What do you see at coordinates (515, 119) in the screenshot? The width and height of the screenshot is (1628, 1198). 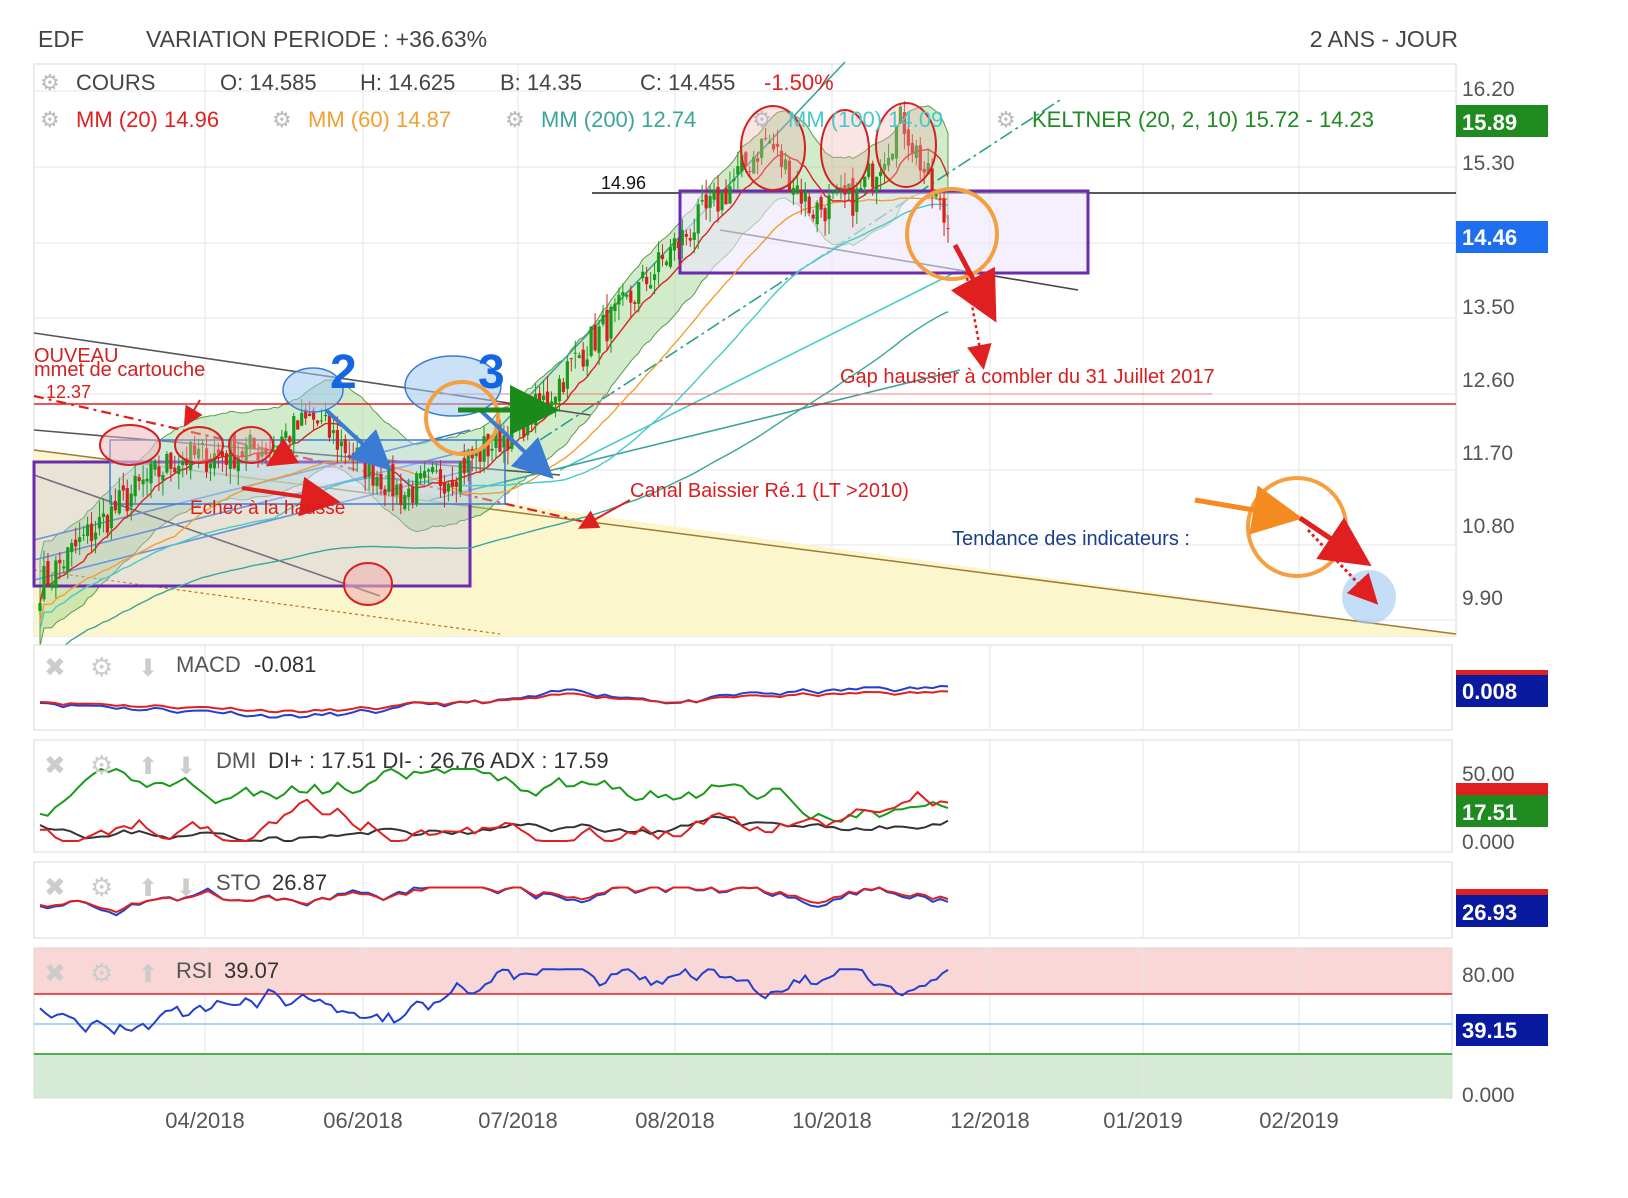 I see `mm200-gear-icon: ⚙` at bounding box center [515, 119].